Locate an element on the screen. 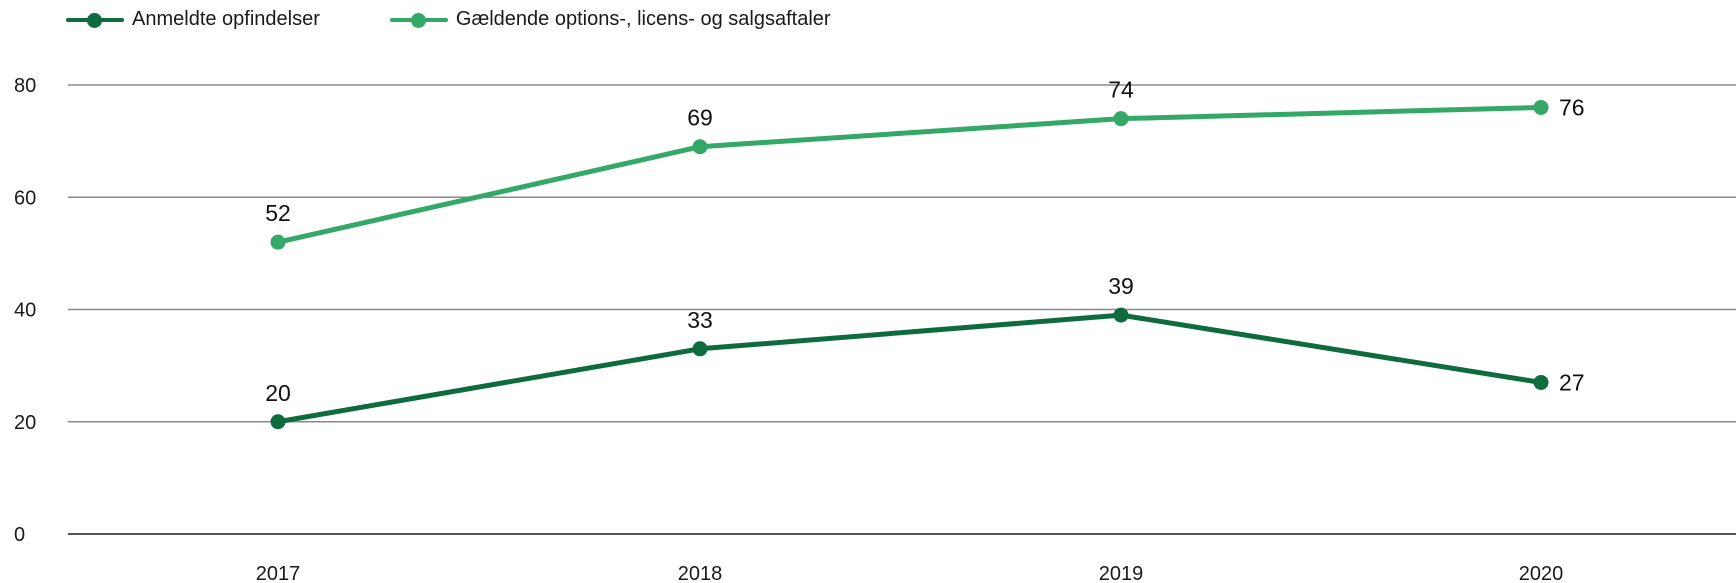  y-tick-label: 40 is located at coordinates (25, 311).